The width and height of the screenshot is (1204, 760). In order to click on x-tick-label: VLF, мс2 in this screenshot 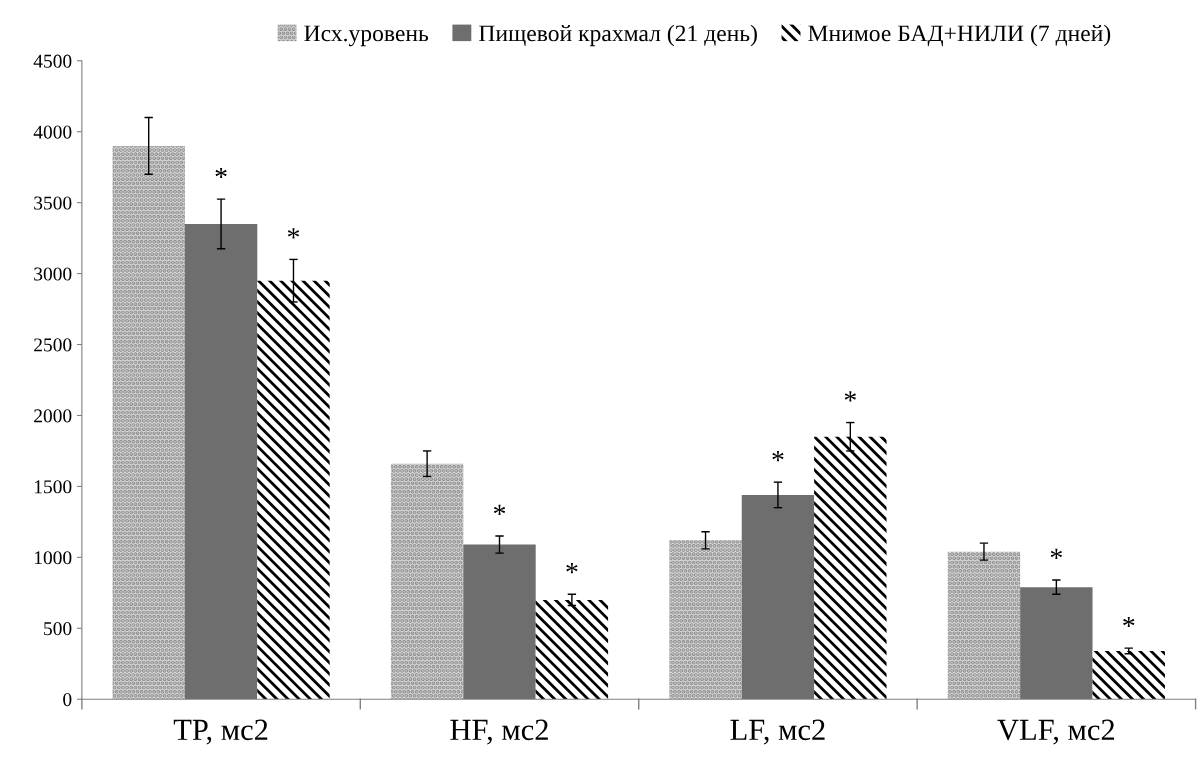, I will do `click(1056, 732)`.